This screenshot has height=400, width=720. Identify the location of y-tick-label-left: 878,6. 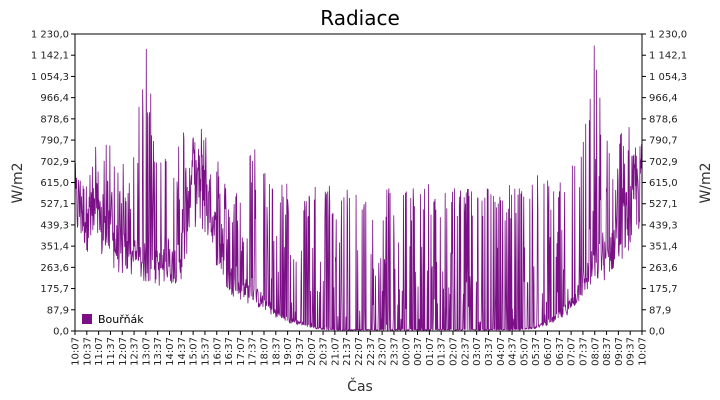
(54, 119).